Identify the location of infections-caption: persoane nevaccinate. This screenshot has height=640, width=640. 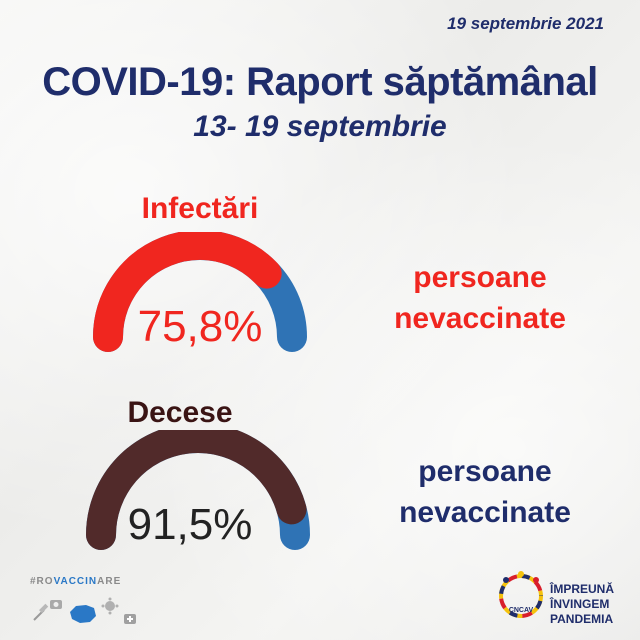
(480, 298).